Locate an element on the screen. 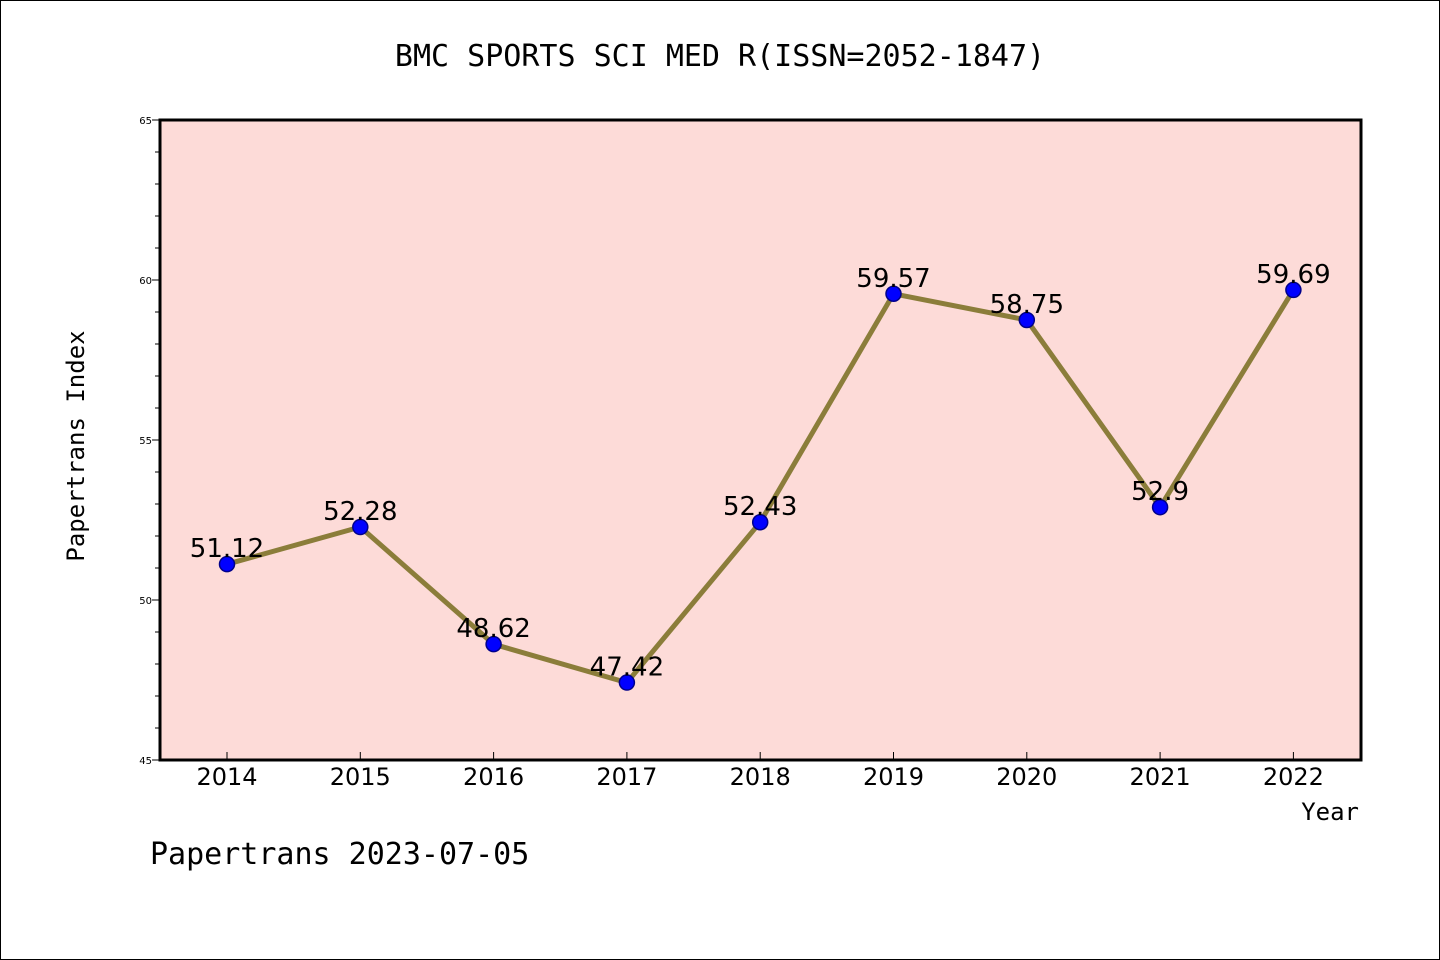  data-label: 58.75 is located at coordinates (1027, 305).